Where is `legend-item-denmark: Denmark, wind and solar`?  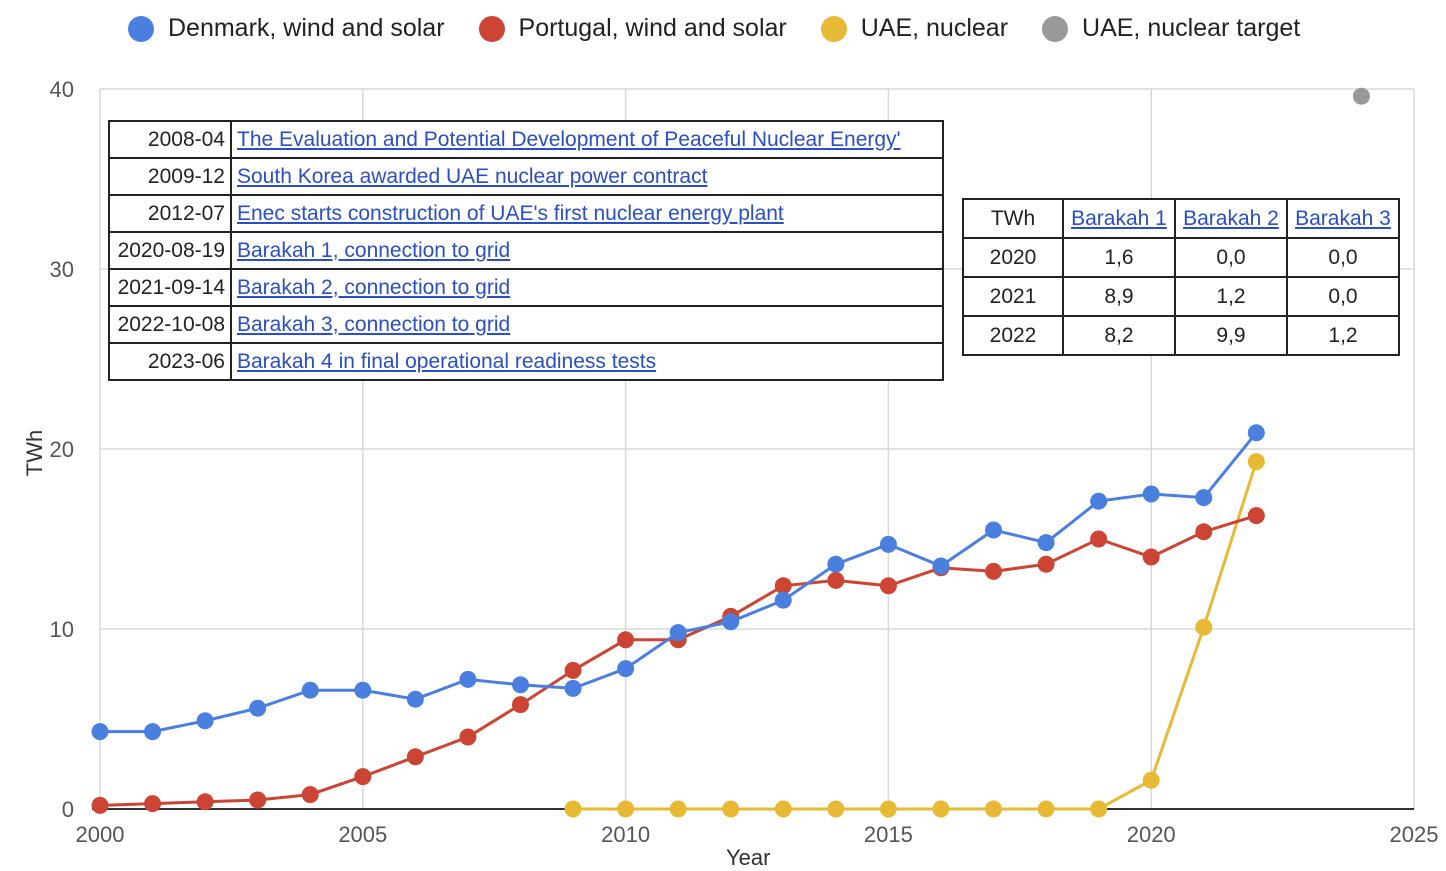
legend-item-denmark: Denmark, wind and solar is located at coordinates (286, 28).